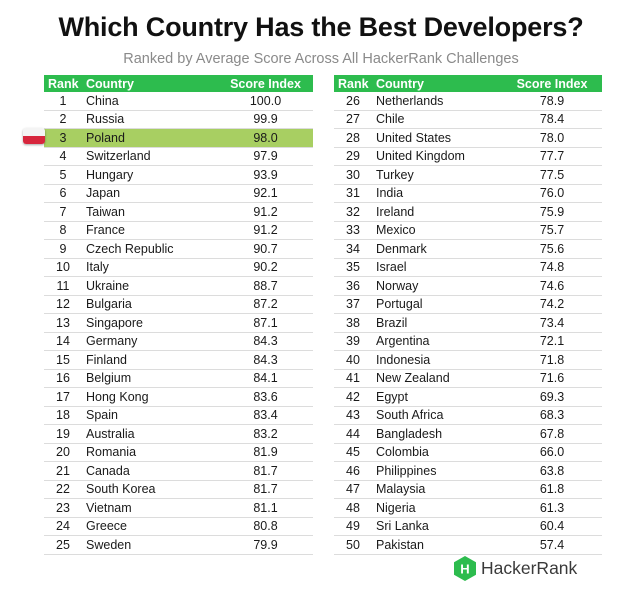  Describe the element at coordinates (468, 508) in the screenshot. I see `table-row: 48 Nigeria 61.3` at that location.